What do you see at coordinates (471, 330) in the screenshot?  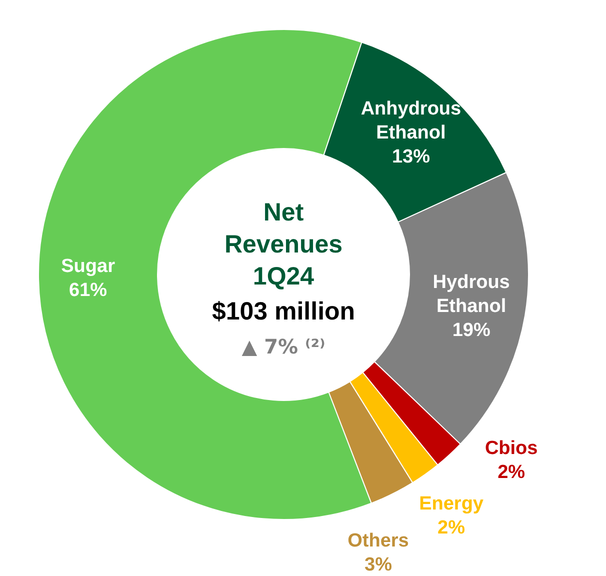 I see `data-label: 19%` at bounding box center [471, 330].